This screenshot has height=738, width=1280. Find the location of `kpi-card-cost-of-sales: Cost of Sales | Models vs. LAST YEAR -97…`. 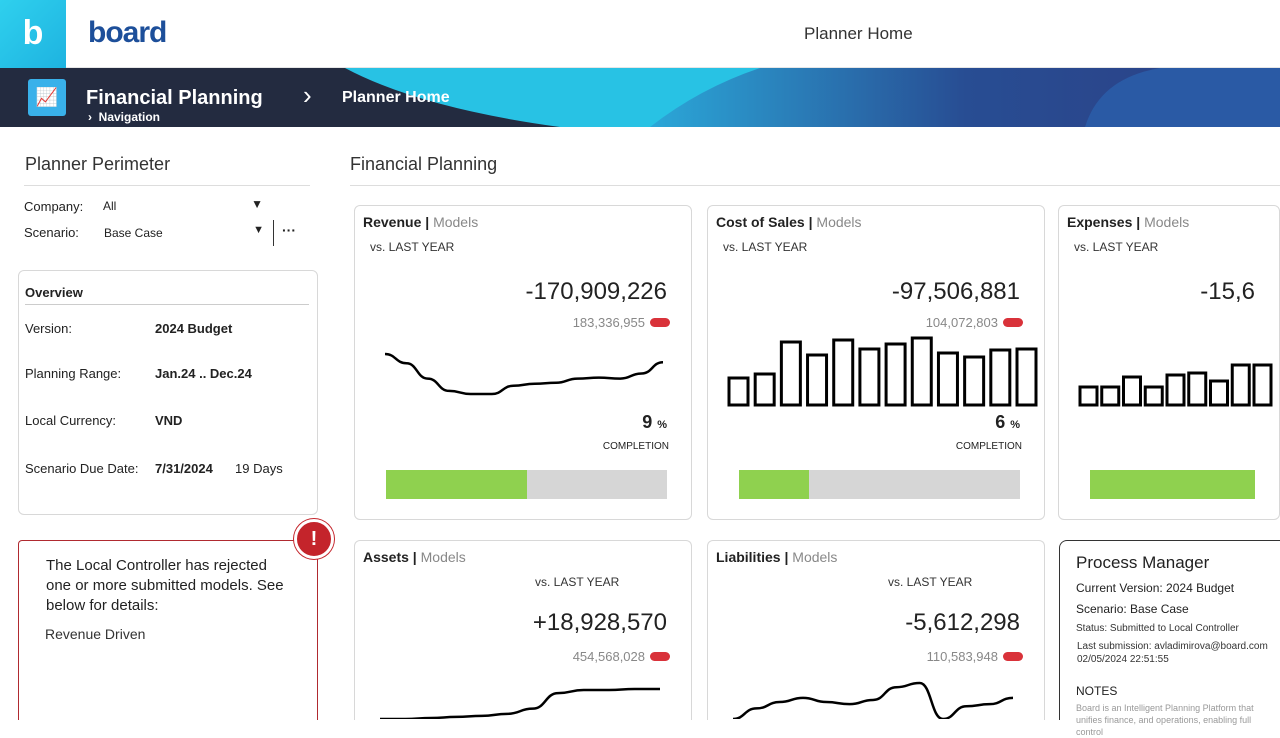

kpi-card-cost-of-sales: Cost of Sales | Models vs. LAST YEAR -97… is located at coordinates (876, 362).